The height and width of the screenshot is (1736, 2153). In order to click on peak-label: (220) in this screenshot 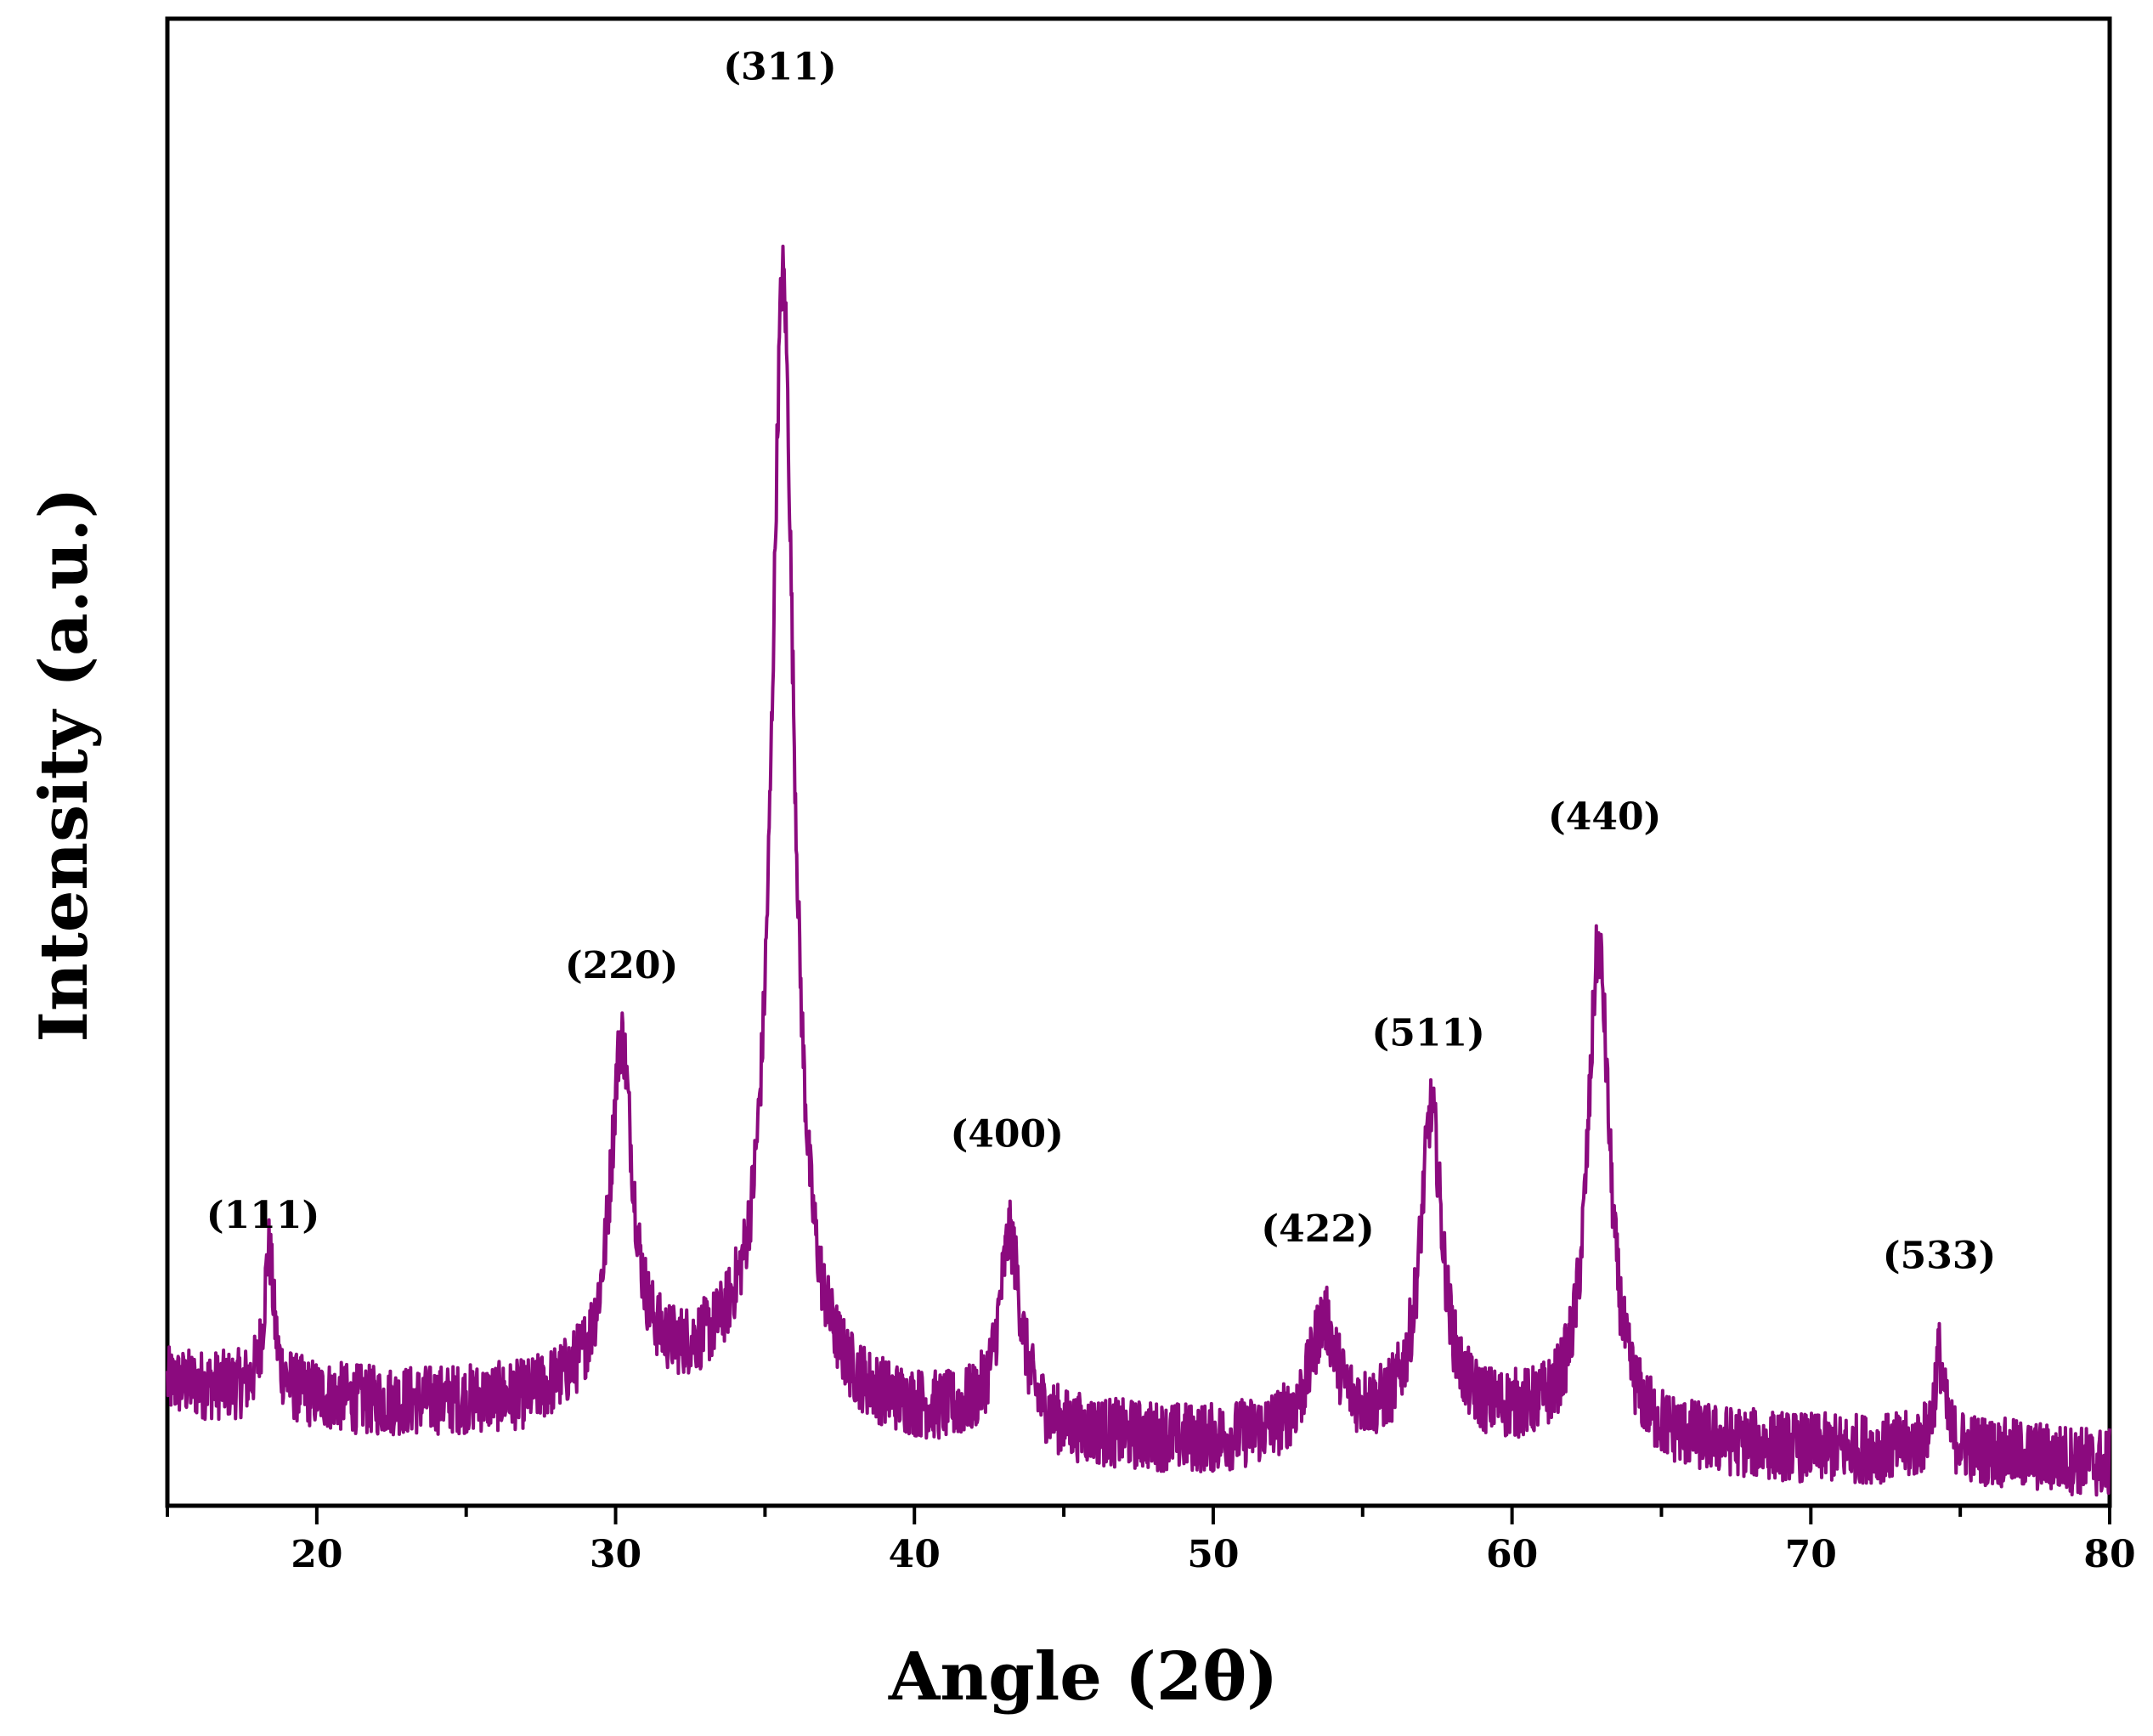, I will do `click(621, 965)`.